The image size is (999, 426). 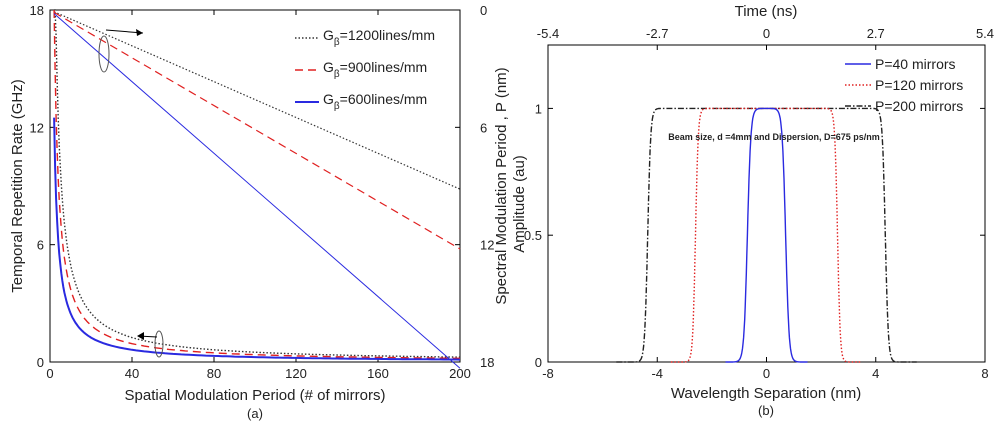 I want to click on panel-b-y-tick-label: 0, so click(x=538, y=362).